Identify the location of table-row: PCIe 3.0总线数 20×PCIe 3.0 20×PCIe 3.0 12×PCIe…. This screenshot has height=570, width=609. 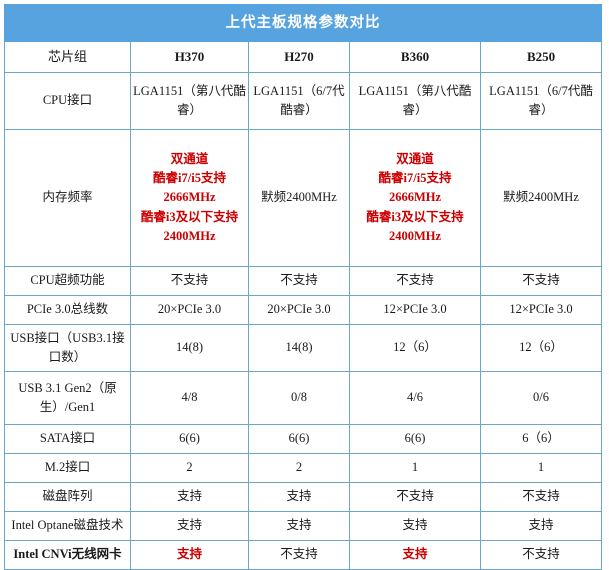
(303, 310).